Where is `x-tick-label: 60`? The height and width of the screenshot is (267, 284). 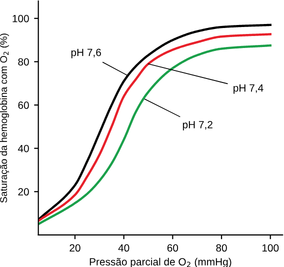
x-tick-label: 60 is located at coordinates (172, 248).